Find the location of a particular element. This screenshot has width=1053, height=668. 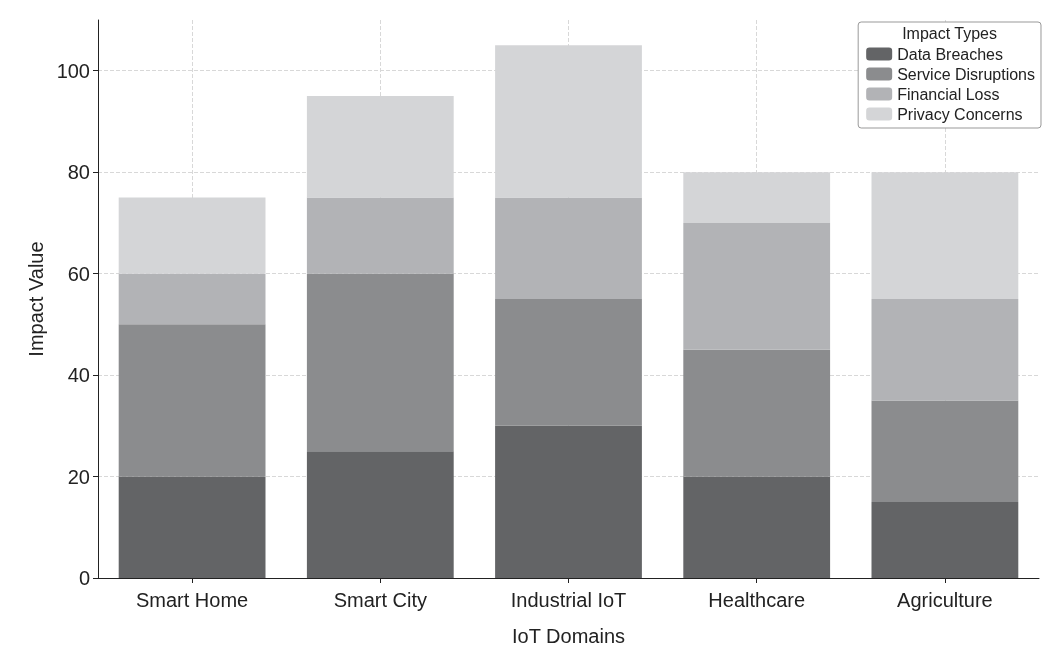

y-tick-label: 40 is located at coordinates (78, 375).